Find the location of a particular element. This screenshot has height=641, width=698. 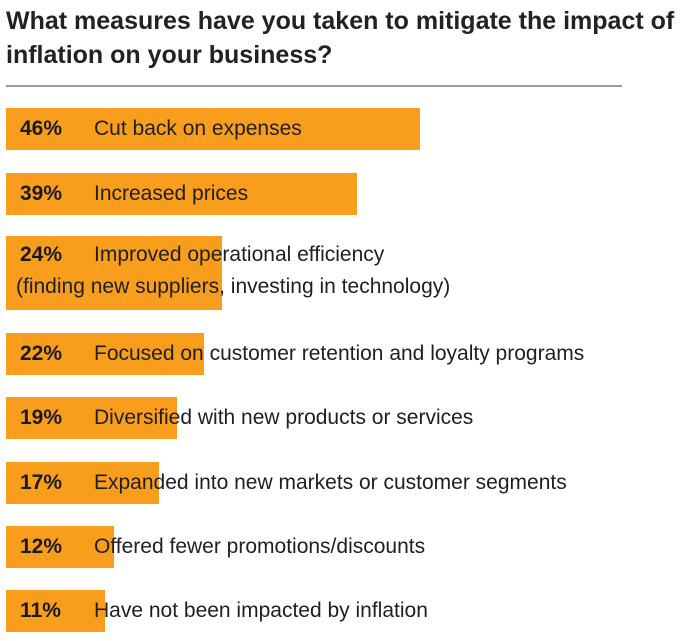

title-divider is located at coordinates (314, 86).